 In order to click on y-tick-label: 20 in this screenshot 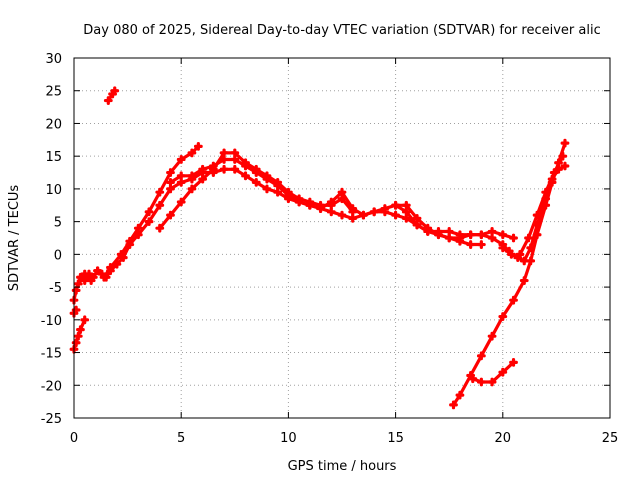, I will do `click(53, 124)`.